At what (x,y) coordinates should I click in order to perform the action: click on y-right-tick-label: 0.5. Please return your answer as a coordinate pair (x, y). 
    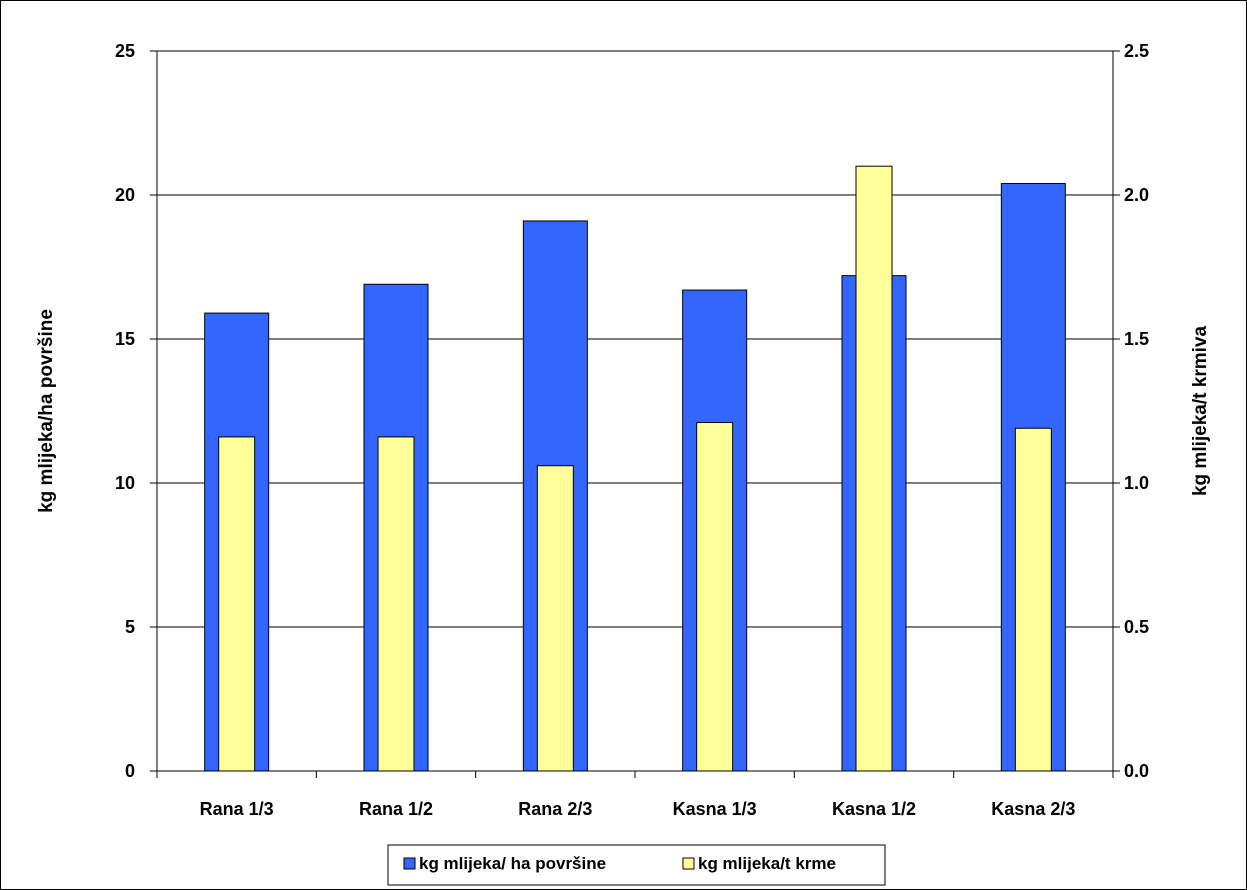
    Looking at the image, I should click on (1136, 627).